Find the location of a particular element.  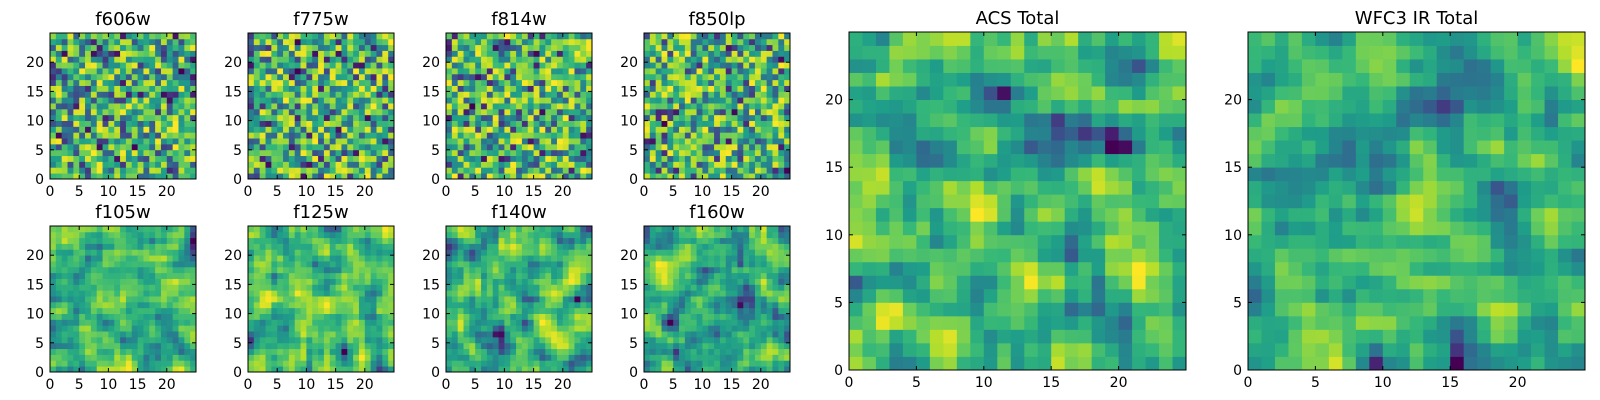

x-tick-label: 0 is located at coordinates (644, 192).